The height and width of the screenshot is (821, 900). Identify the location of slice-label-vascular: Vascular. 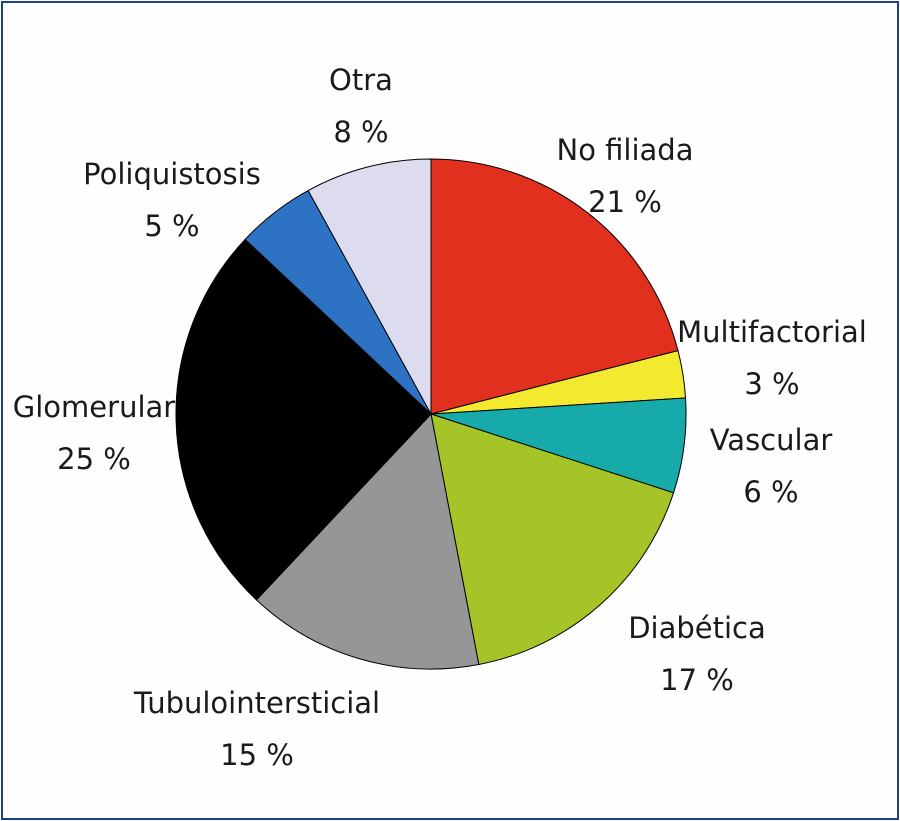
(771, 440).